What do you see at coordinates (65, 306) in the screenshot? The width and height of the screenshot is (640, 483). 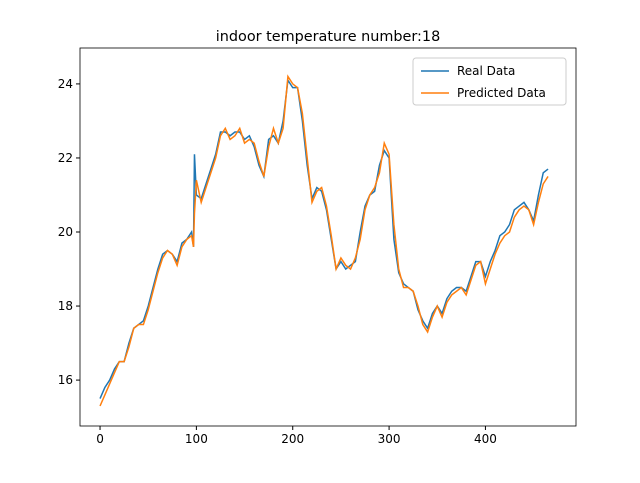 I see `y-tick-label: 18` at bounding box center [65, 306].